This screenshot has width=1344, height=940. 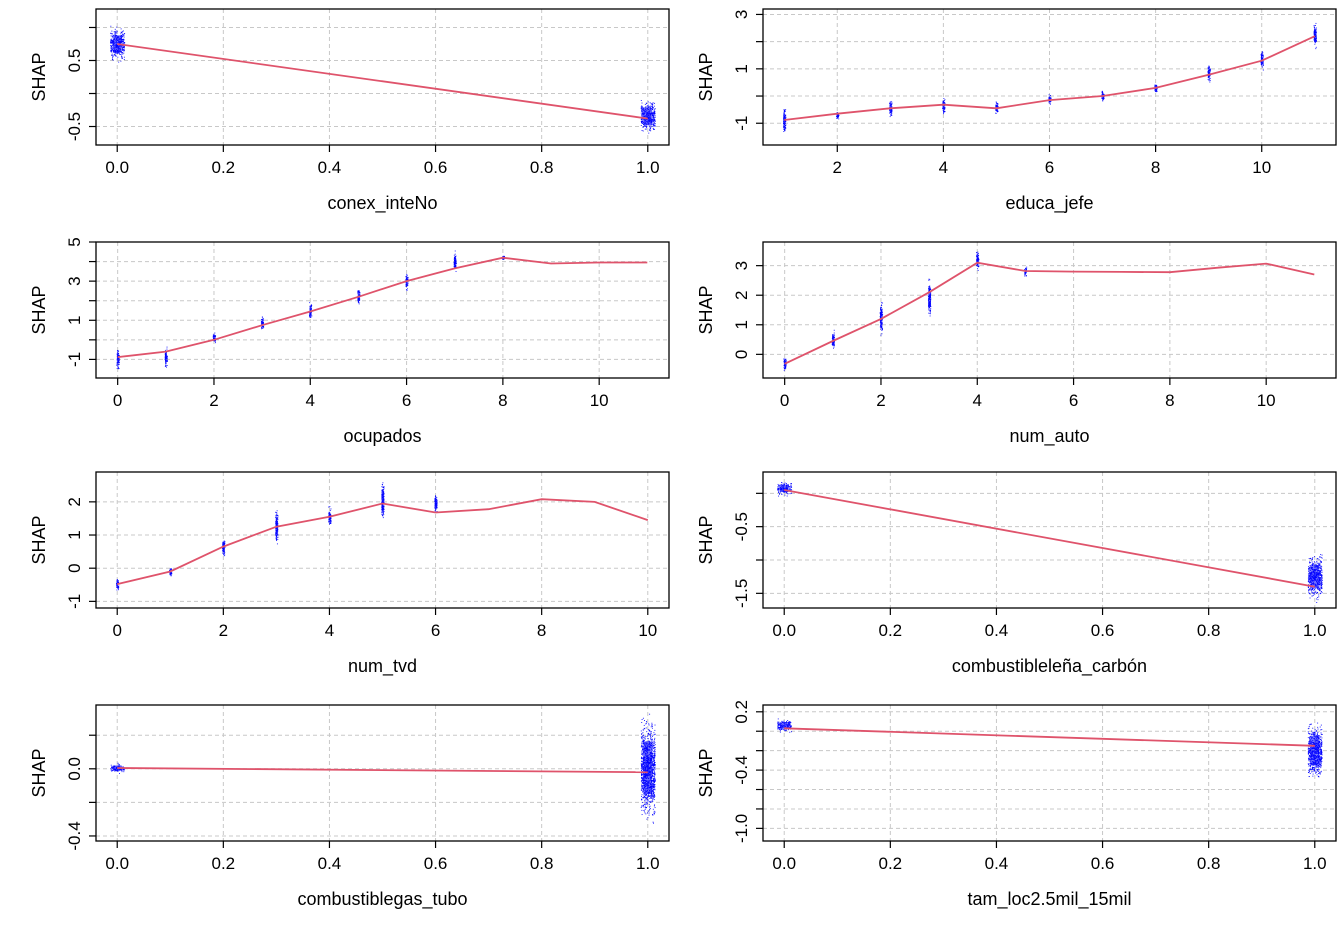 What do you see at coordinates (647, 630) in the screenshot?
I see `x-tick-label: 10` at bounding box center [647, 630].